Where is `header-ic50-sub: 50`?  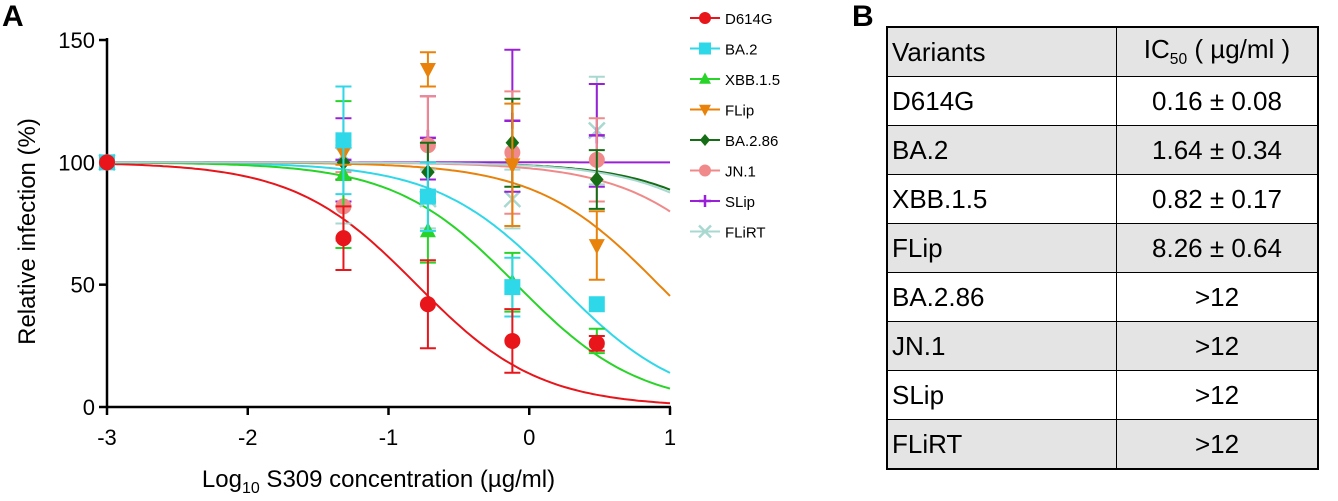
header-ic50-sub: 50 is located at coordinates (1178, 60).